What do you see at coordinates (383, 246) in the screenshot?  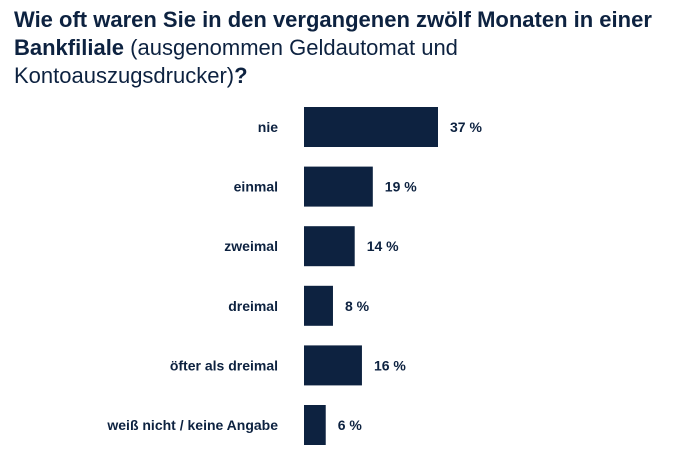 I see `value-label: 14 %` at bounding box center [383, 246].